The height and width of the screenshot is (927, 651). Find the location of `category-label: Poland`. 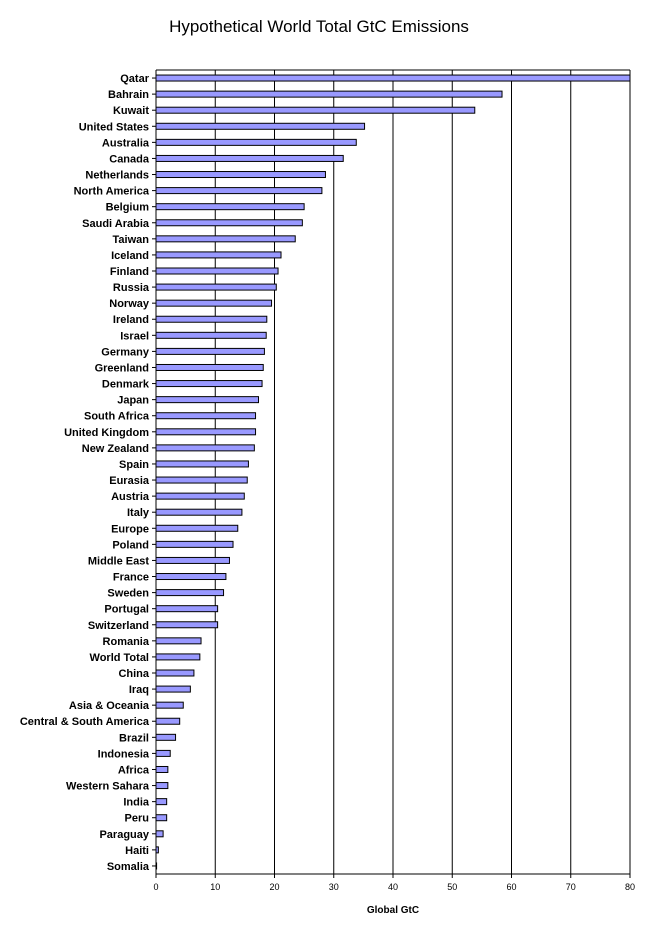

category-label: Poland is located at coordinates (130, 545).